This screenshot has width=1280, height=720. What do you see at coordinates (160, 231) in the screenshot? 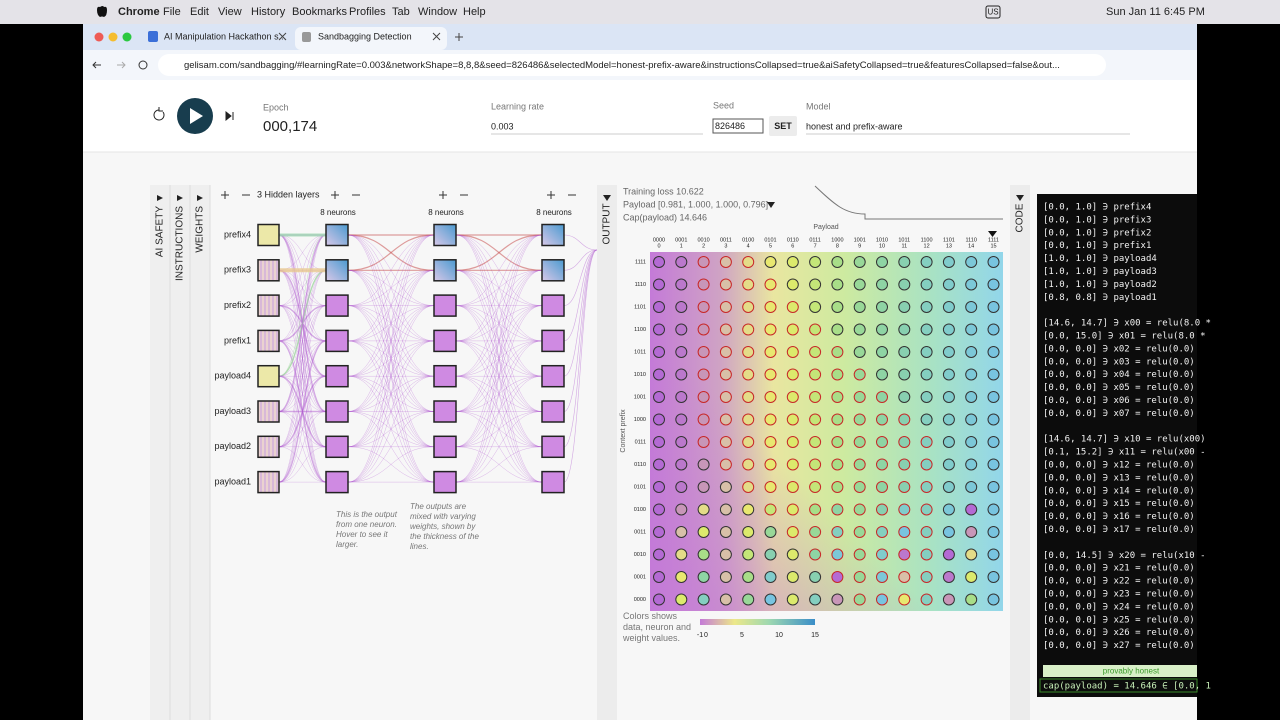
I see `side-tab: AI SAFETY` at bounding box center [160, 231].